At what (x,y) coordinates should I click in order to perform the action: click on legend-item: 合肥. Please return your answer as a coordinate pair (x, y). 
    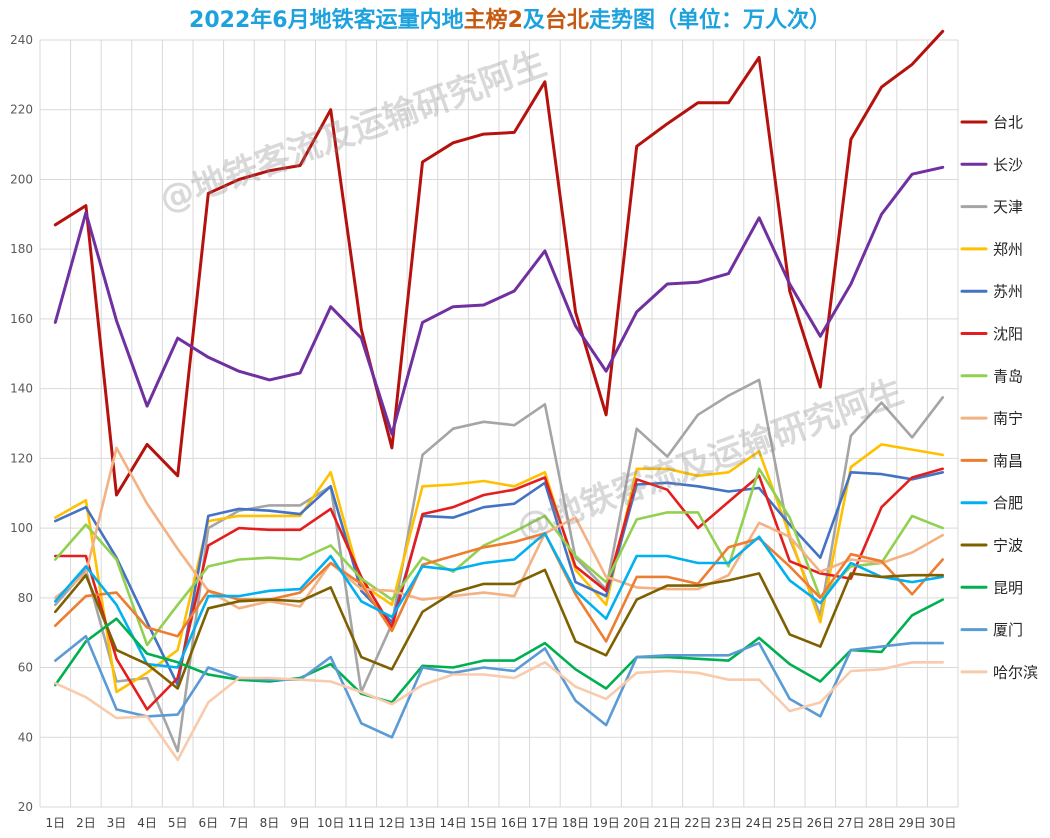
    Looking at the image, I should click on (991, 503).